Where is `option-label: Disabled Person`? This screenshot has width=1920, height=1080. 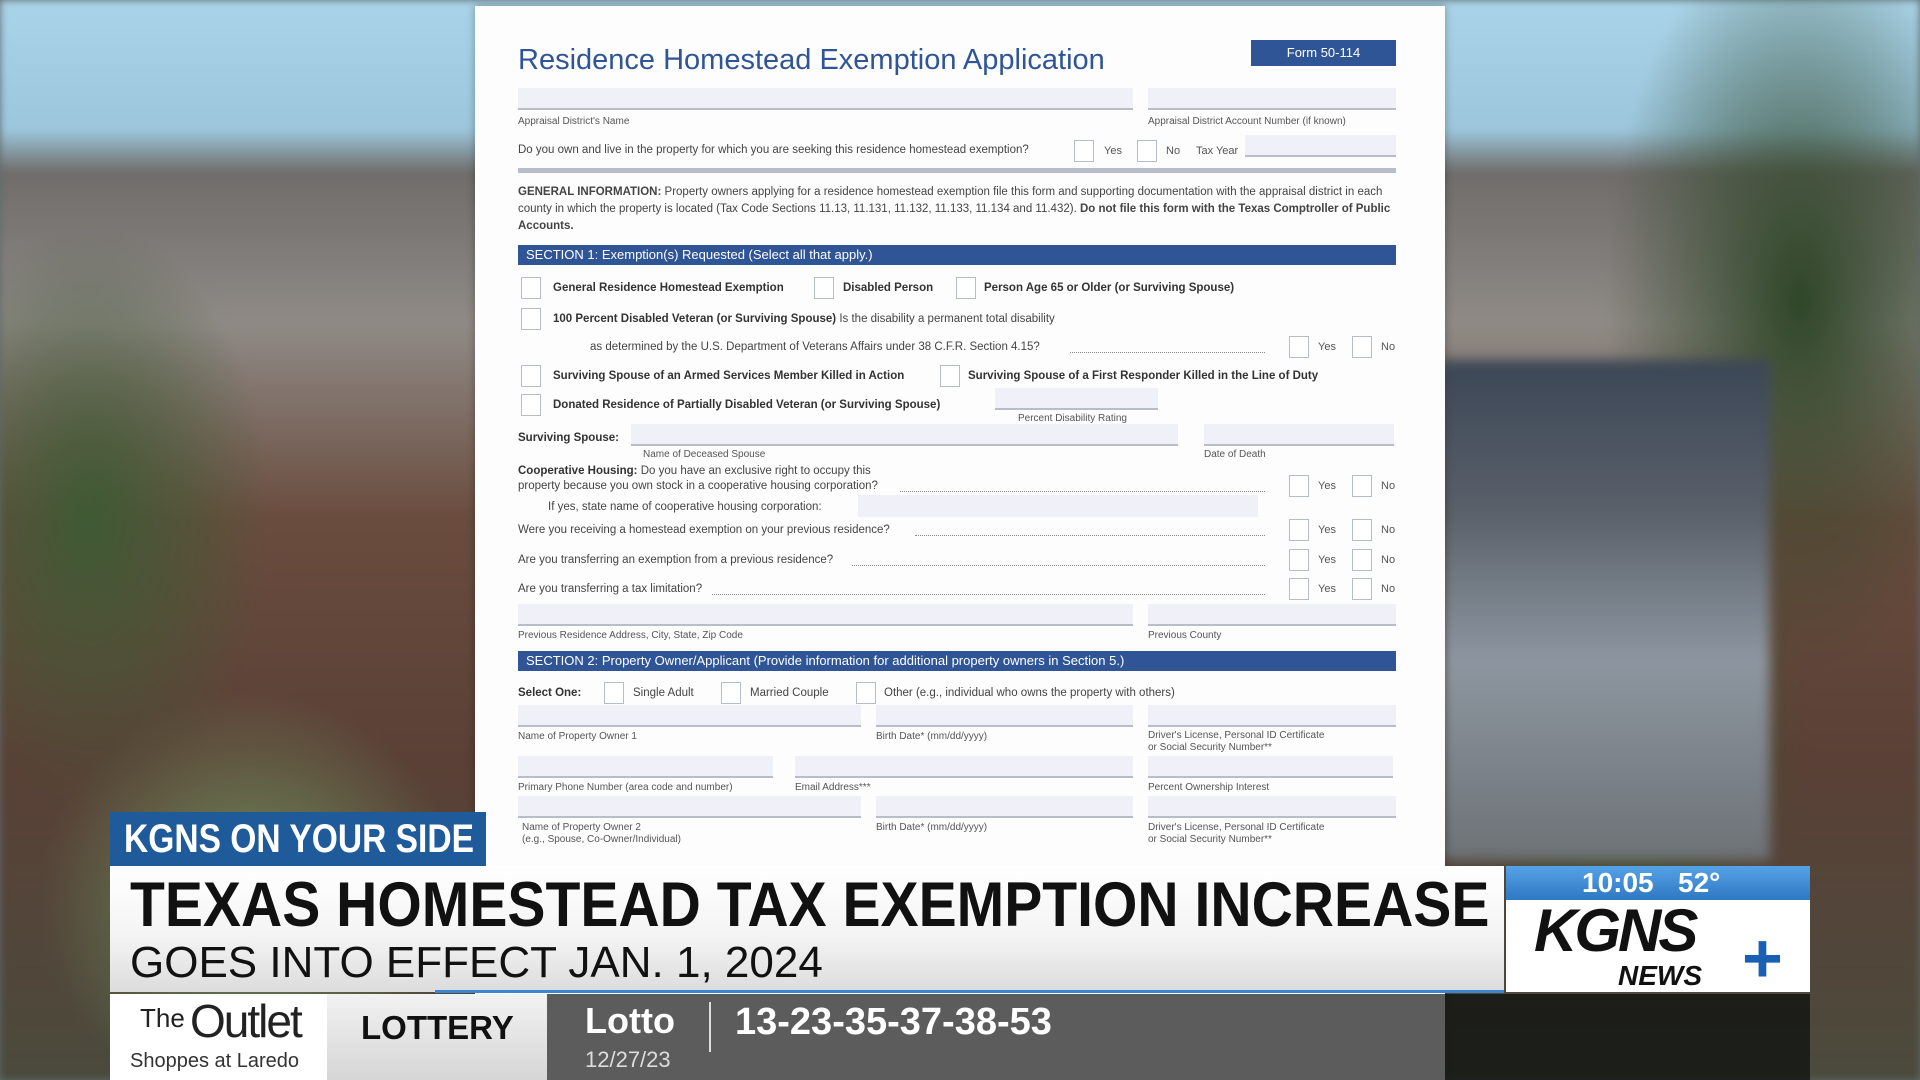
option-label: Disabled Person is located at coordinates (888, 288).